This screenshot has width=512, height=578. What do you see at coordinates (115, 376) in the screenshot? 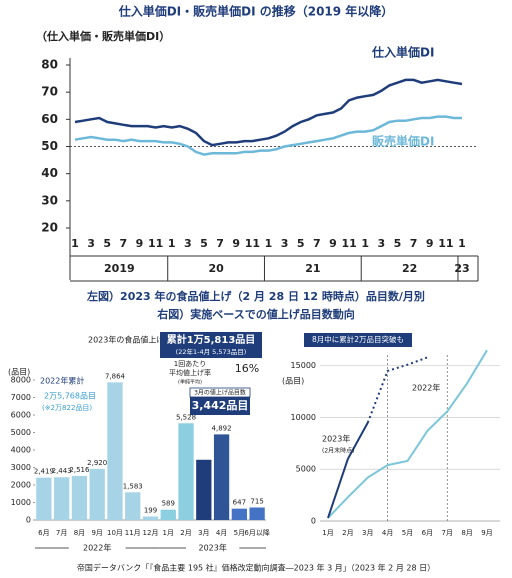
I see `value-label: 7,864` at bounding box center [115, 376].